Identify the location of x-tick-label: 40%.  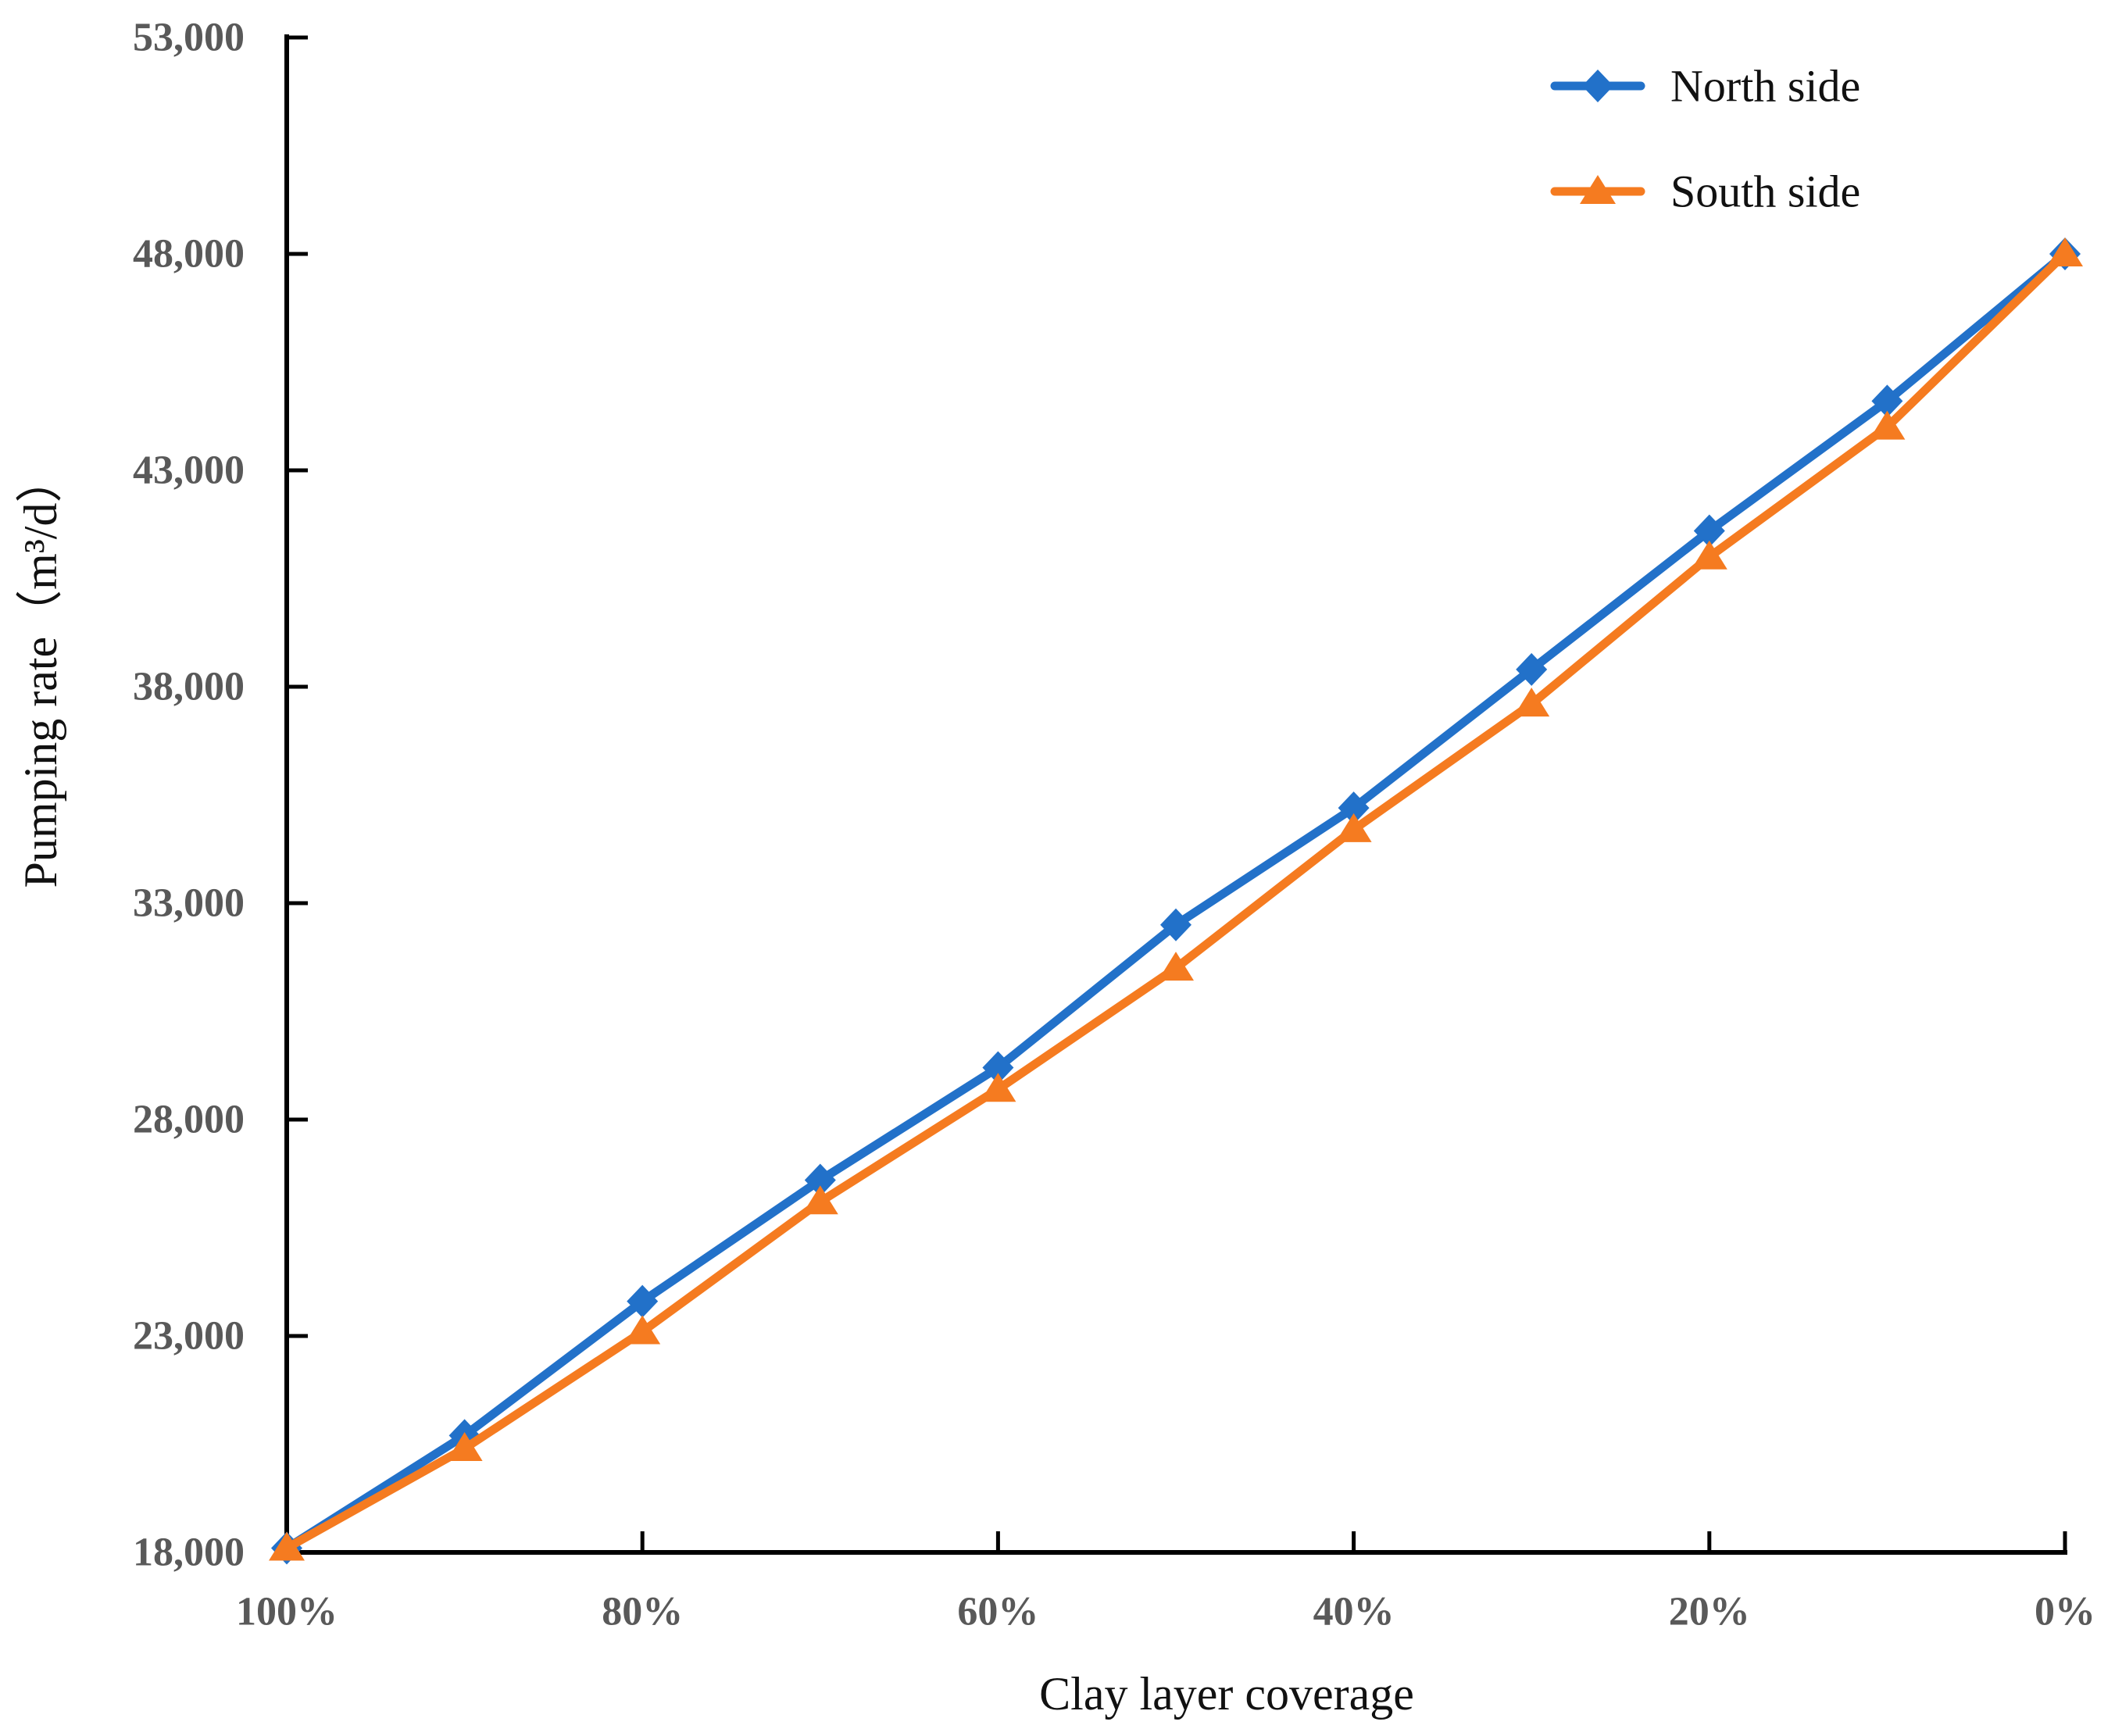
(1354, 1612).